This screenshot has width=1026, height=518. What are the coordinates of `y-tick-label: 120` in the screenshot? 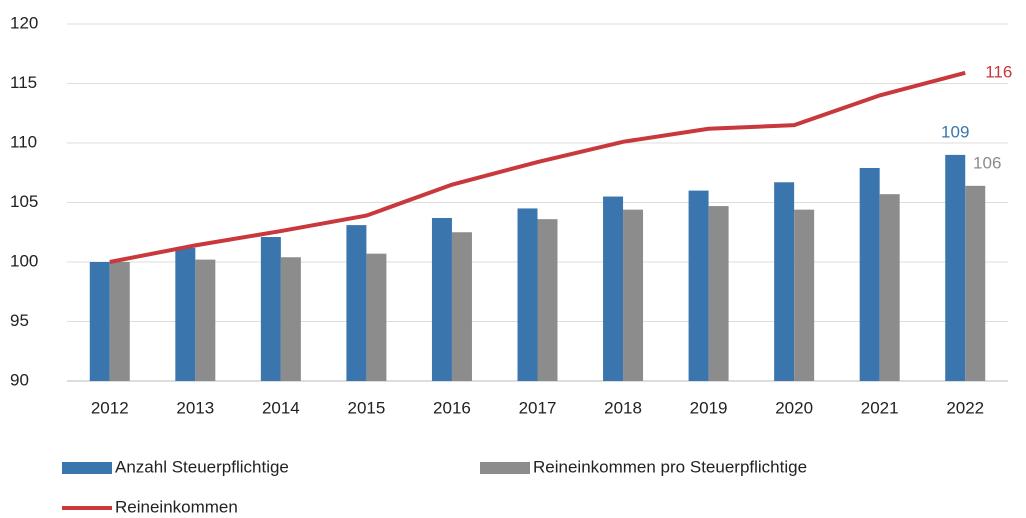 It's located at (24, 22).